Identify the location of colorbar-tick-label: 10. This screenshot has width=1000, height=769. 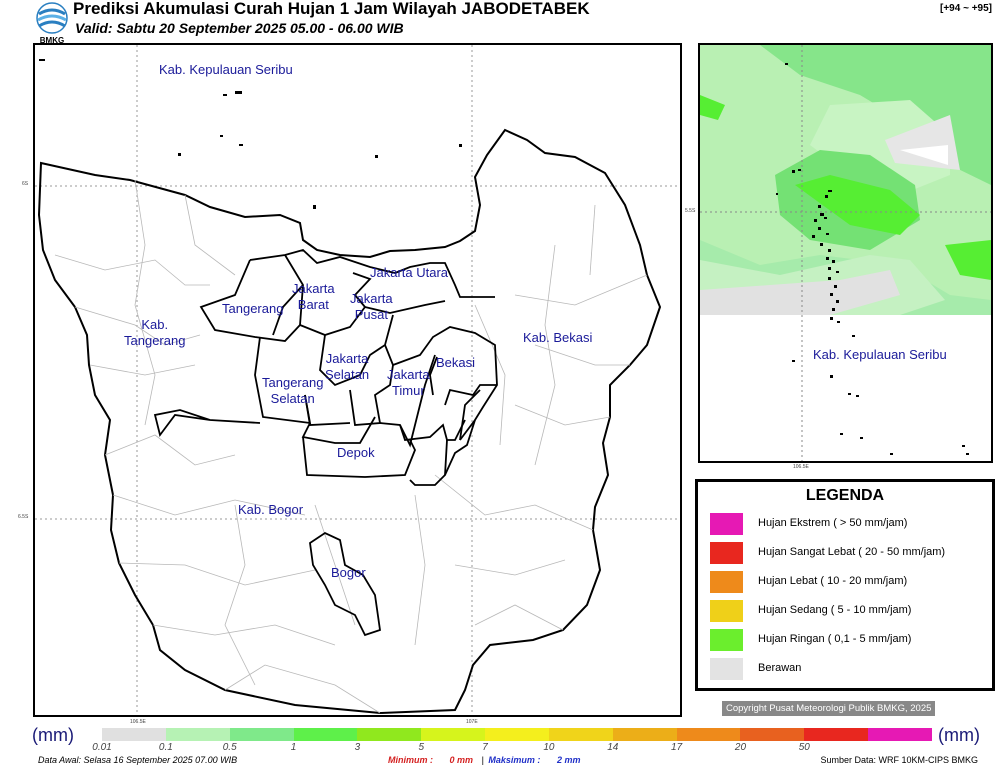
(549, 747).